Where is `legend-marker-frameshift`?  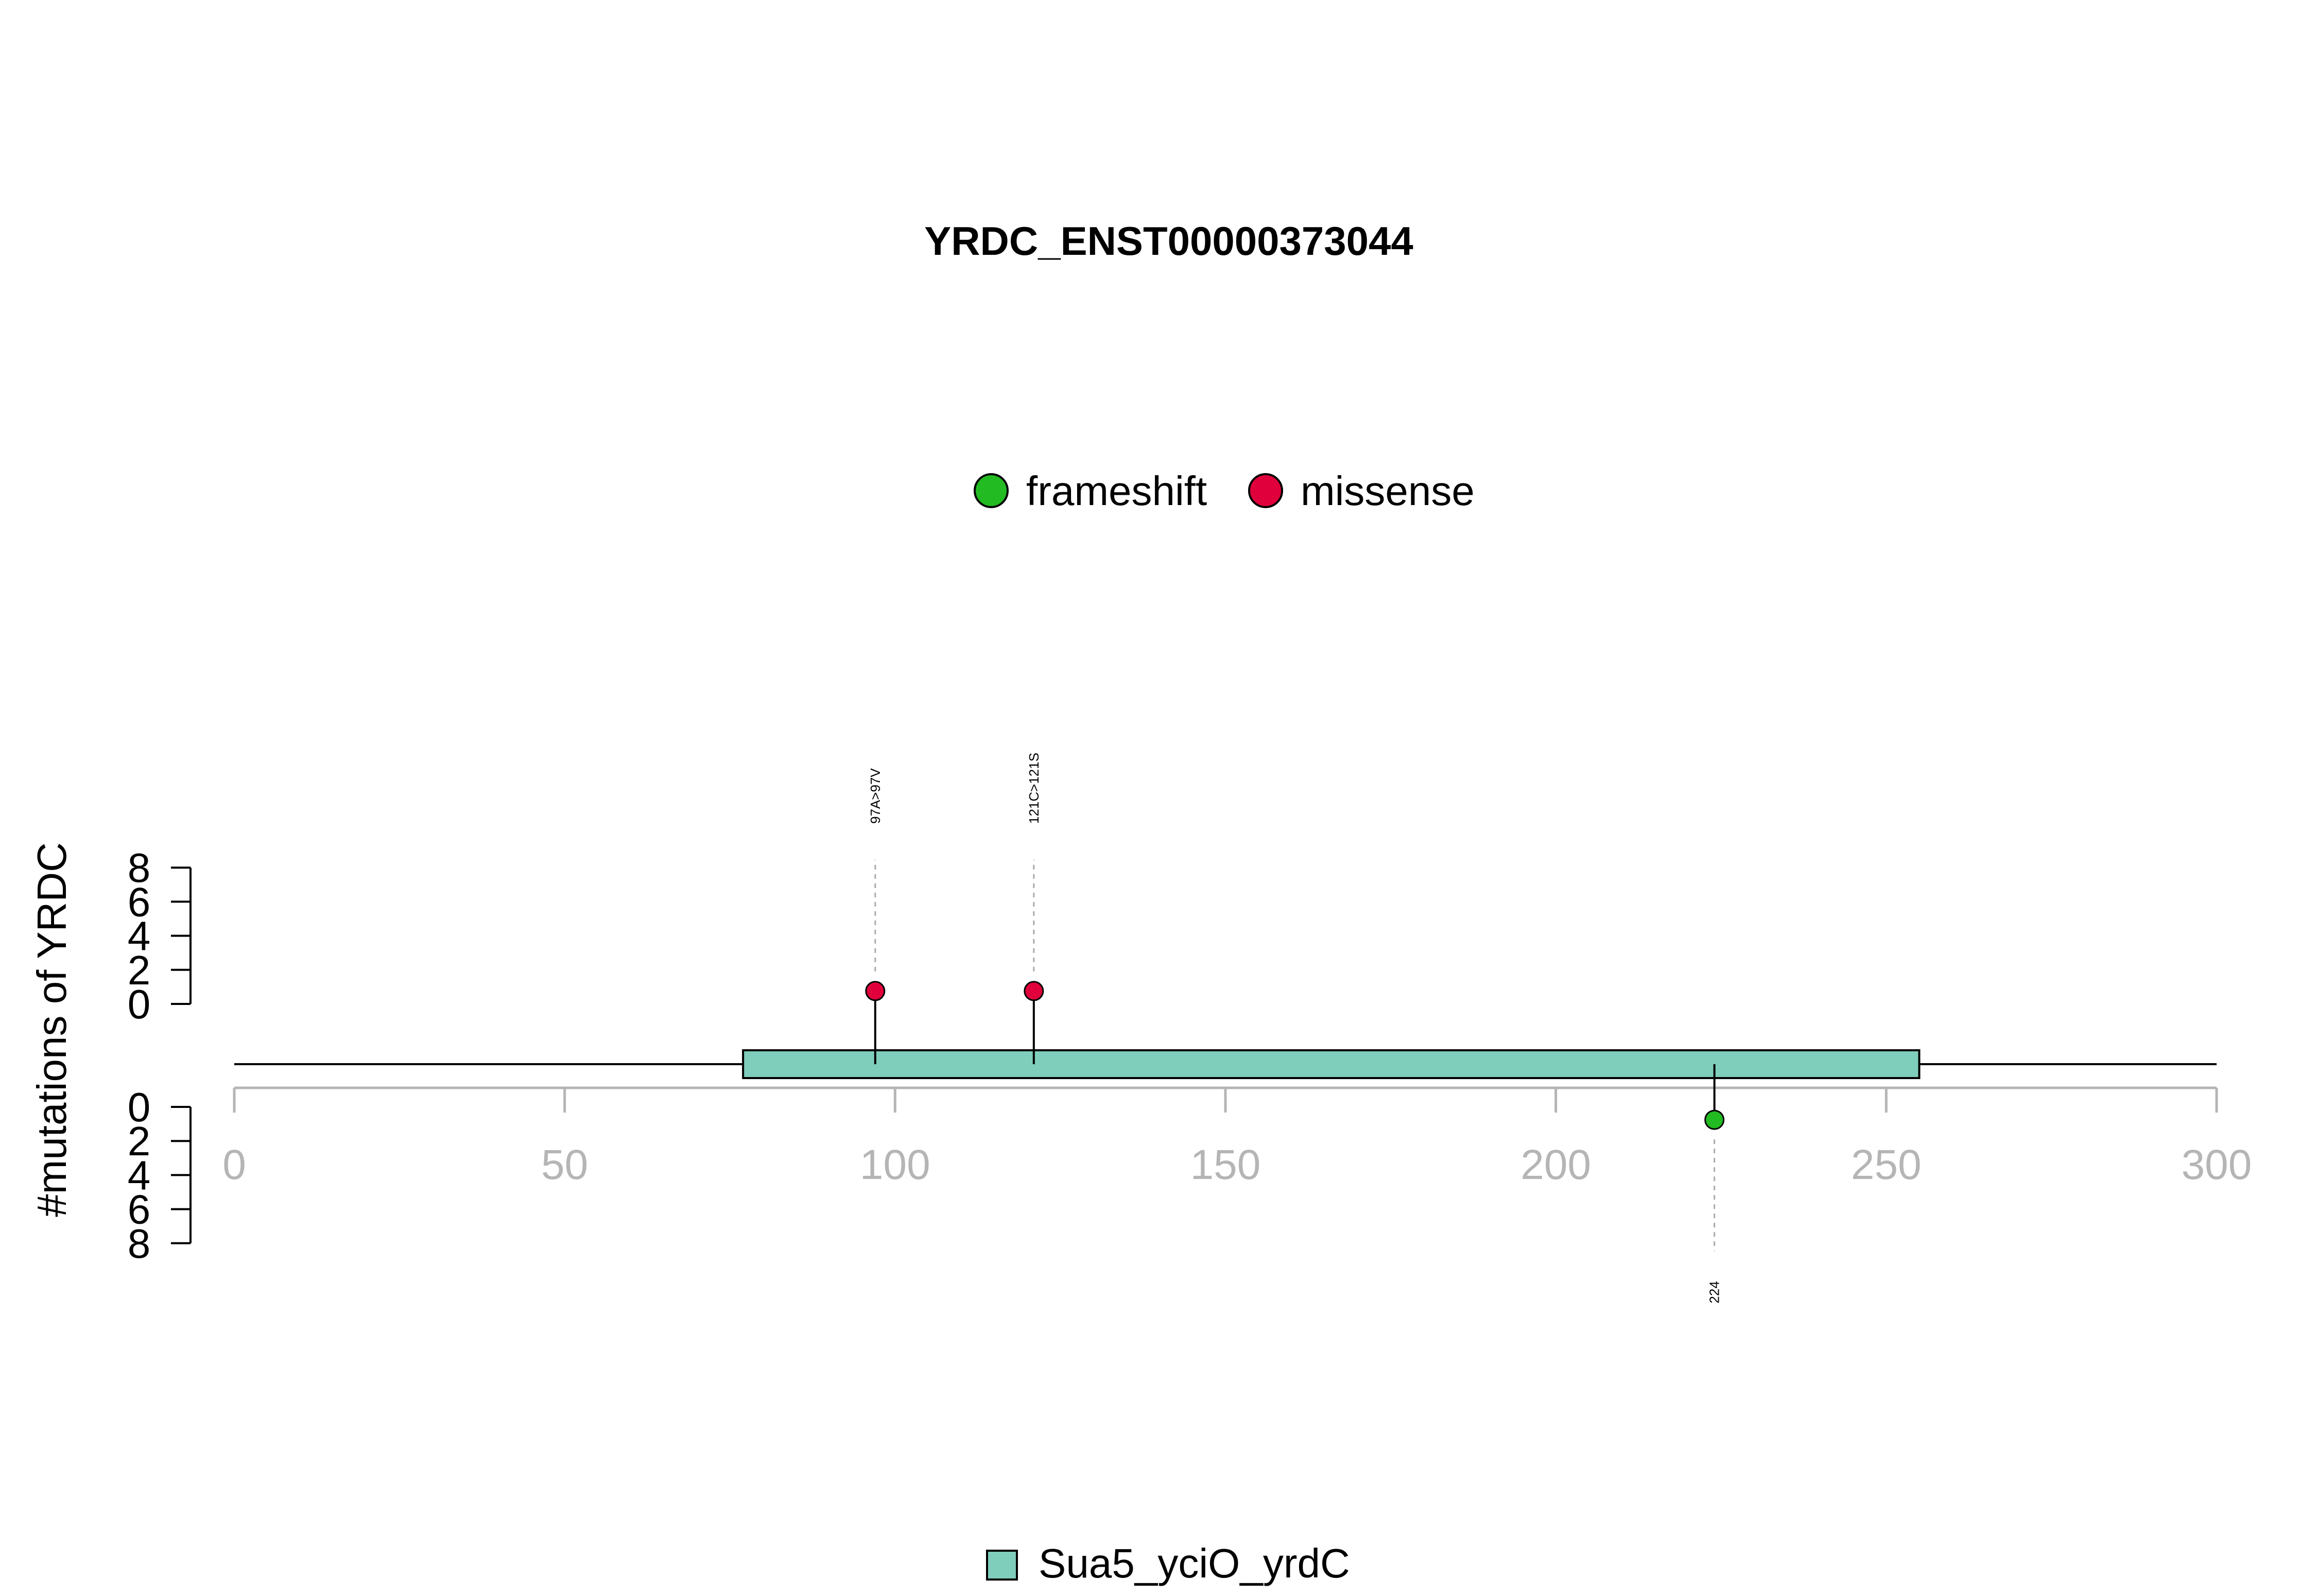
legend-marker-frameshift is located at coordinates (991, 491).